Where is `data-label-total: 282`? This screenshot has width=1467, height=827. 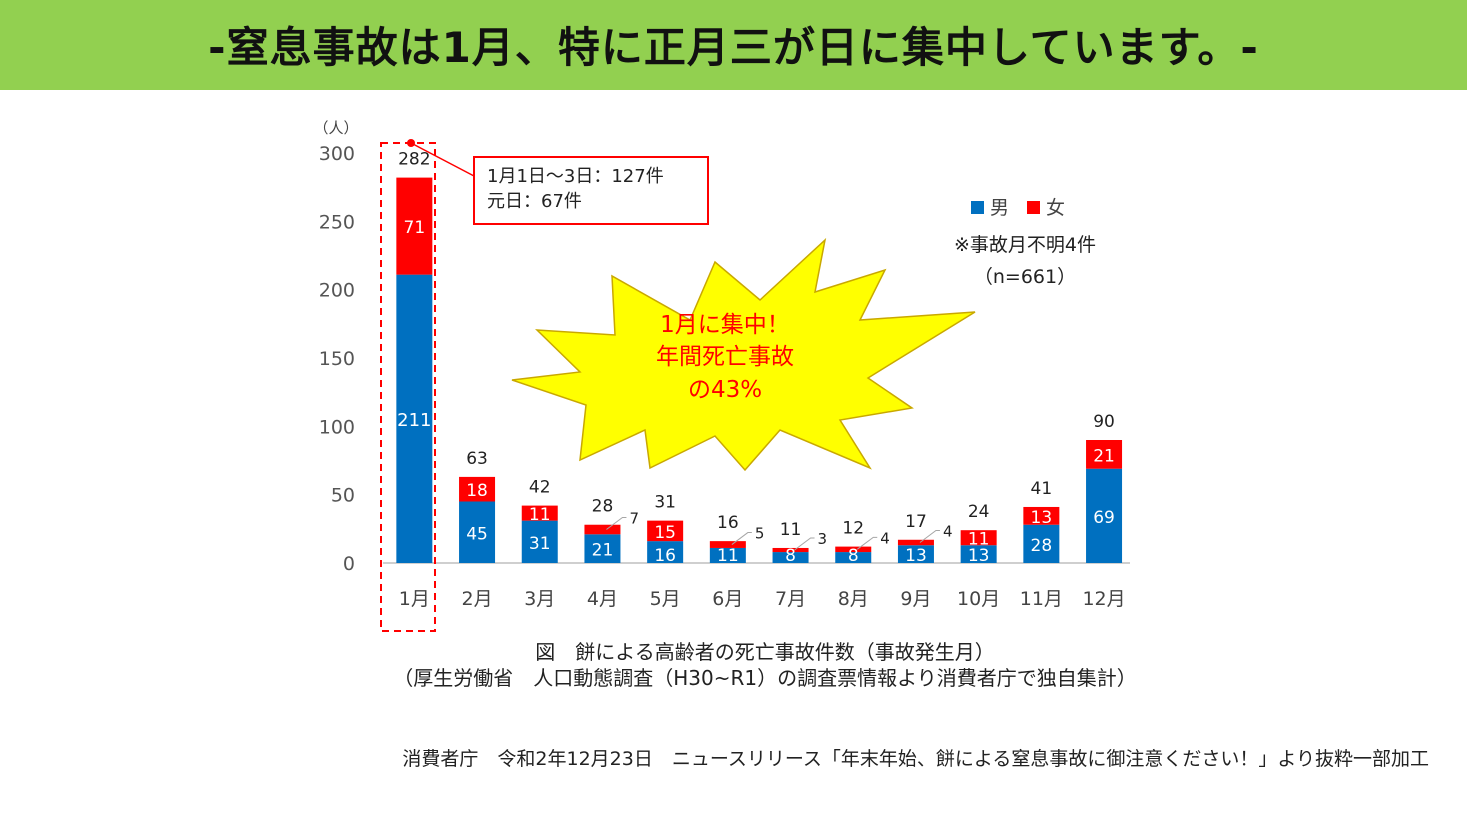 data-label-total: 282 is located at coordinates (414, 160).